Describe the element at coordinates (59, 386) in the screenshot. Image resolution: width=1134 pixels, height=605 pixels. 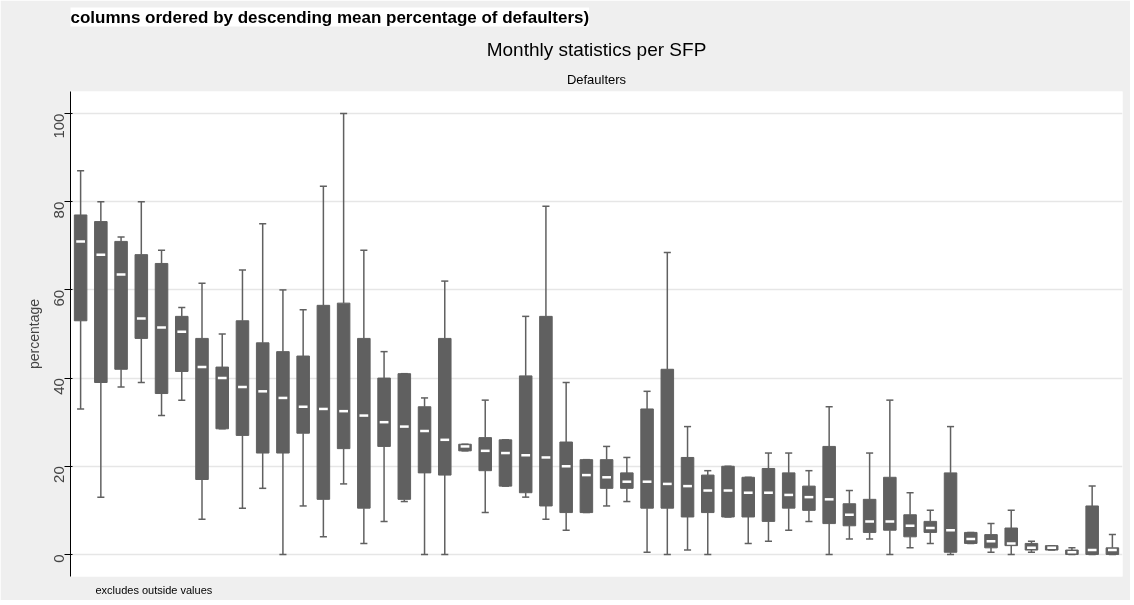
I see `y-tick-label: 40` at that location.